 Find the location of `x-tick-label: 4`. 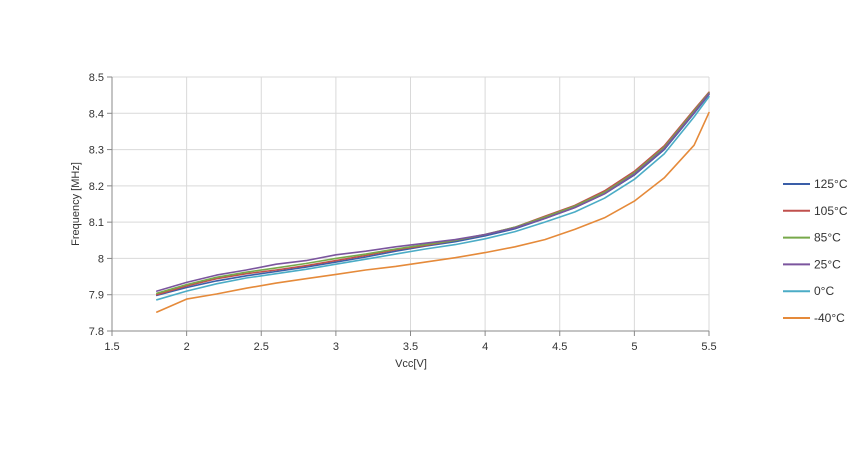

x-tick-label: 4 is located at coordinates (485, 347).